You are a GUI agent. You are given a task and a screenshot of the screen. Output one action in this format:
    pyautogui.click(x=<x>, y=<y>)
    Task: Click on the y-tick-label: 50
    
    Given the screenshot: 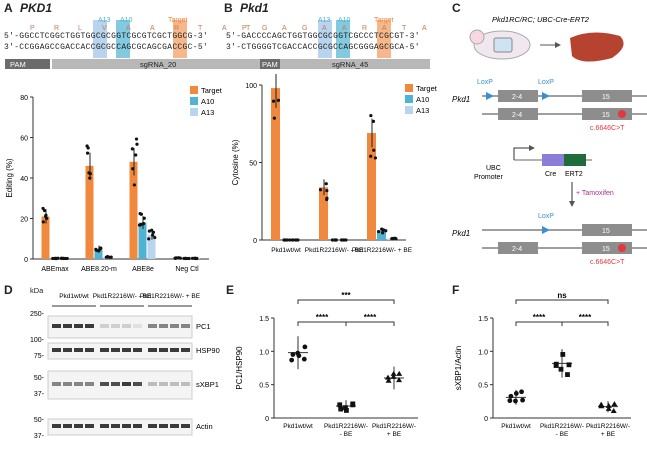 What is the action you would take?
    pyautogui.click(x=253, y=164)
    